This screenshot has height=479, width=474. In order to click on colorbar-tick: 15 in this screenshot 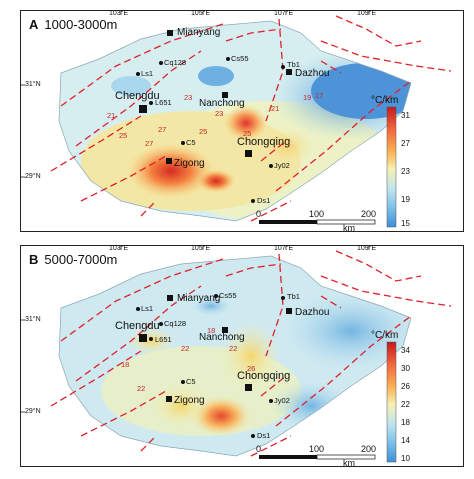, I will do `click(405, 223)`.